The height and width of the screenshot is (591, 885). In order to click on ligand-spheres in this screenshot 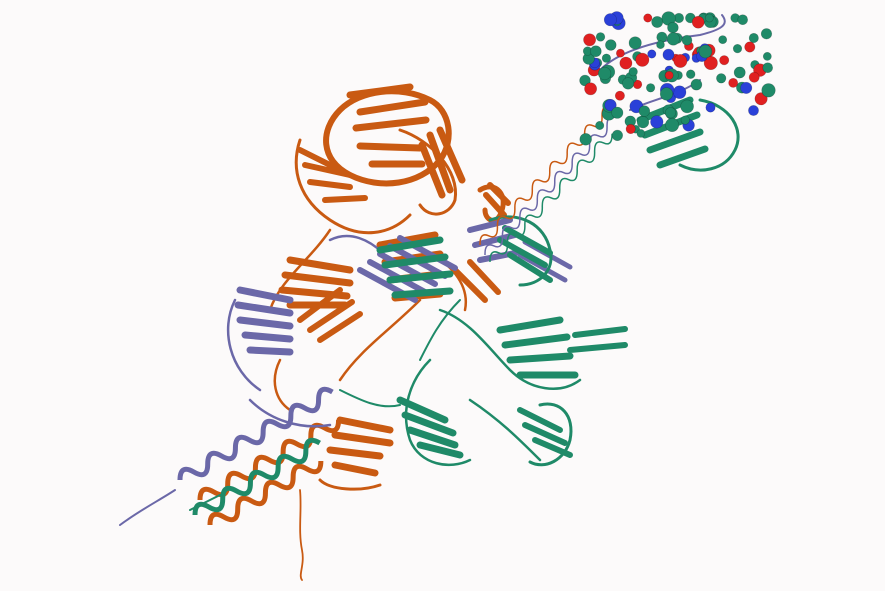, I will do `click(677, 78)`.